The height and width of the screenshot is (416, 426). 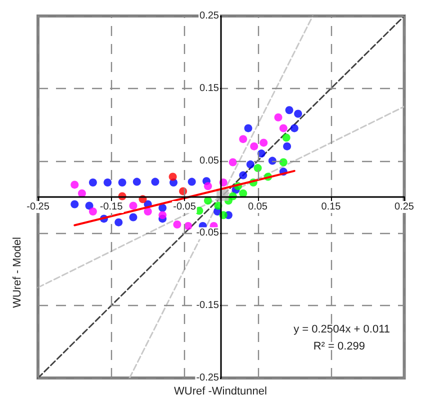 I want to click on y-axis-title: WUref - Model, so click(x=18, y=272).